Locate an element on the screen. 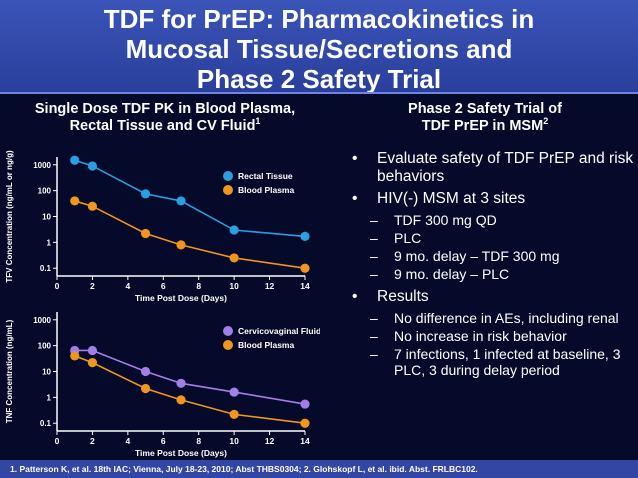 The height and width of the screenshot is (478, 638). title-divider is located at coordinates (319, 93).